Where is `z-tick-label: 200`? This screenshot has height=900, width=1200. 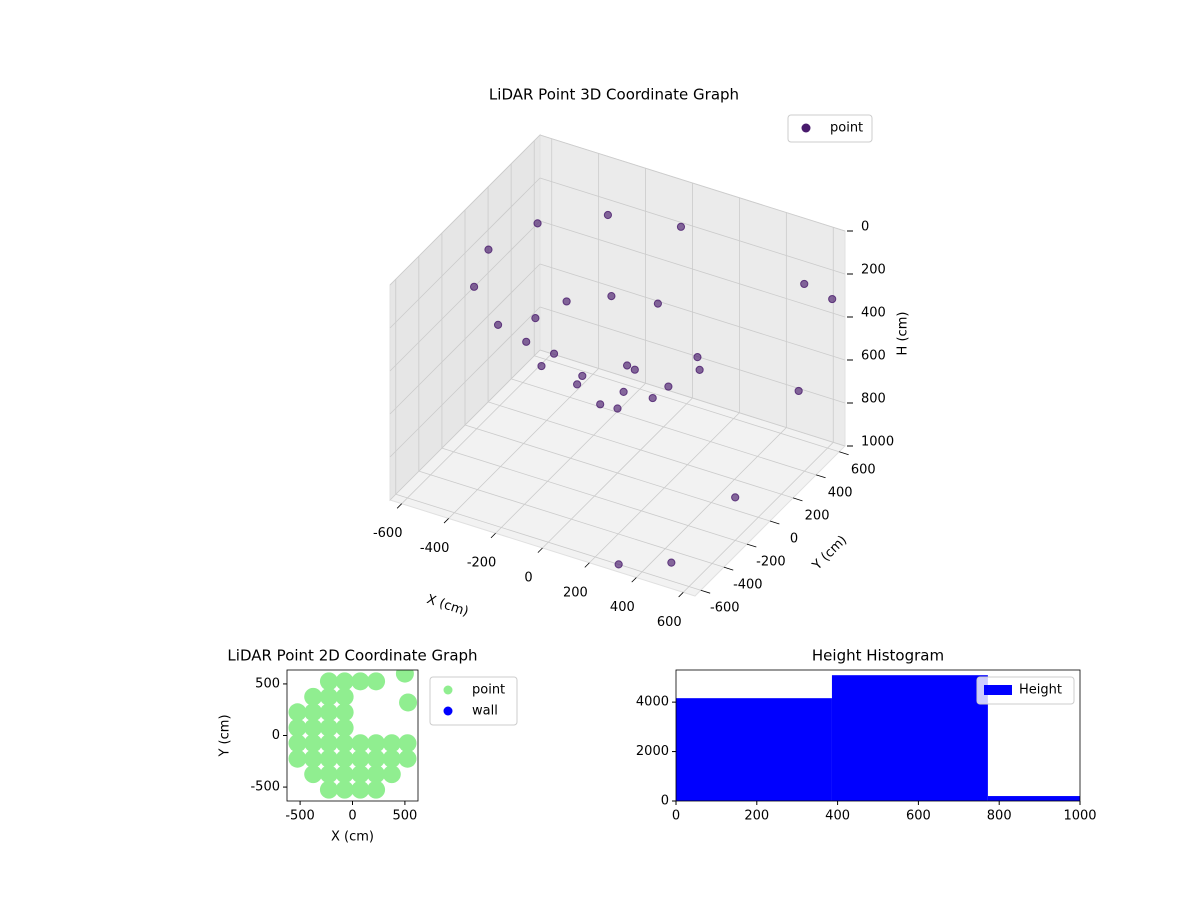 z-tick-label: 200 is located at coordinates (873, 270).